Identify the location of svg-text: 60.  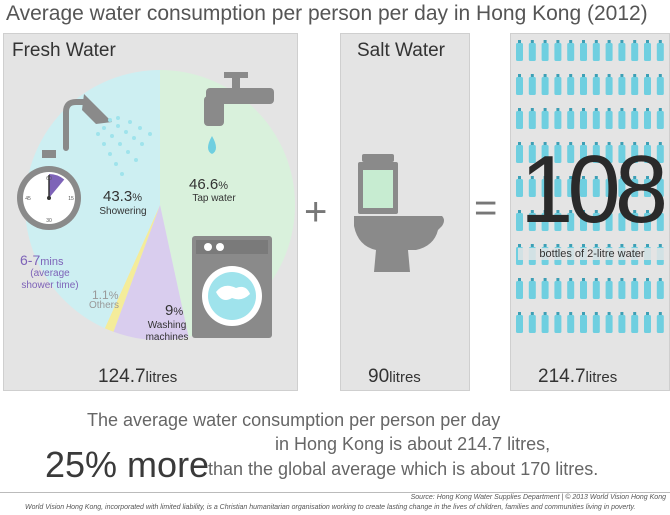
(49, 179).